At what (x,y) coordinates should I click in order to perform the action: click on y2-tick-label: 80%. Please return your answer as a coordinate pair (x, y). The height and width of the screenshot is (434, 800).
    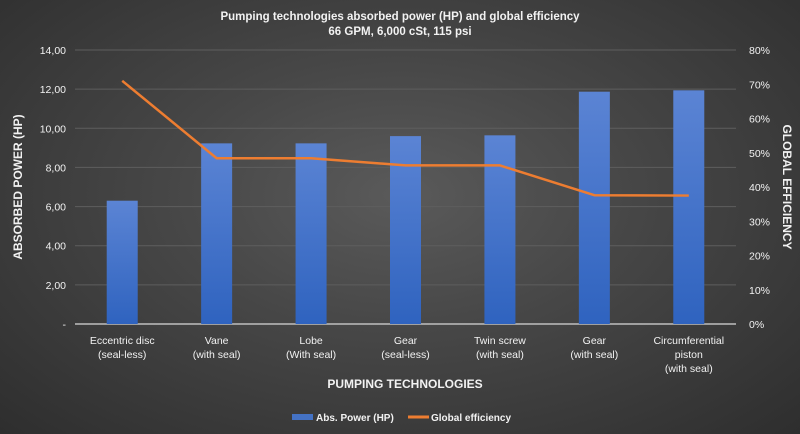
    Looking at the image, I should click on (759, 51).